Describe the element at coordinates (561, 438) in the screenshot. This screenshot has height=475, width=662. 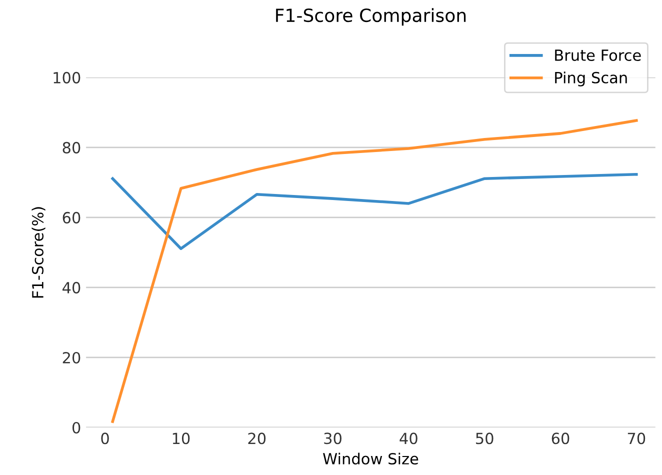
I see `x-tick-label: 60` at that location.